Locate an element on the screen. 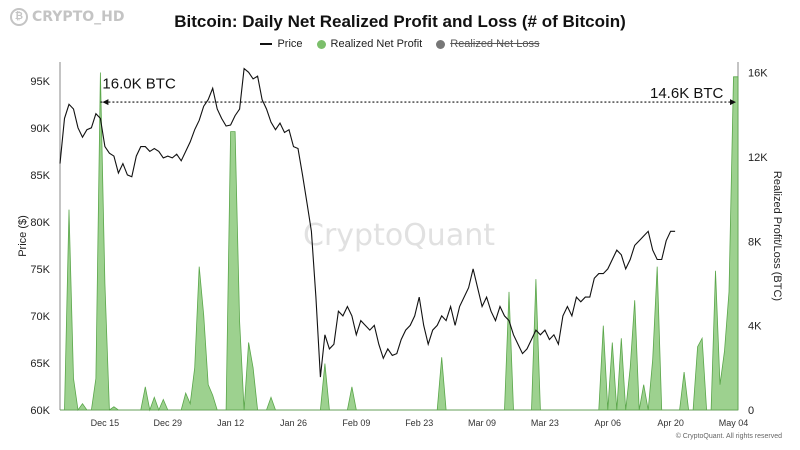 This screenshot has width=800, height=450. left-tick-label: 70K is located at coordinates (40, 317).